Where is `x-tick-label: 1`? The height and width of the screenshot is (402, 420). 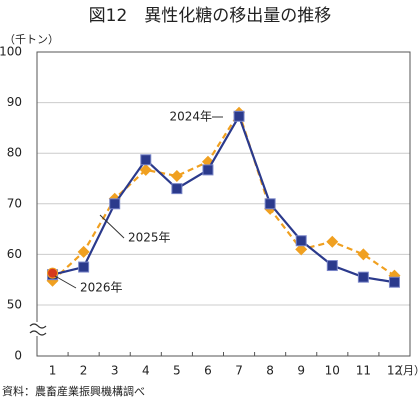 x-tick-label: 1 is located at coordinates (53, 371).